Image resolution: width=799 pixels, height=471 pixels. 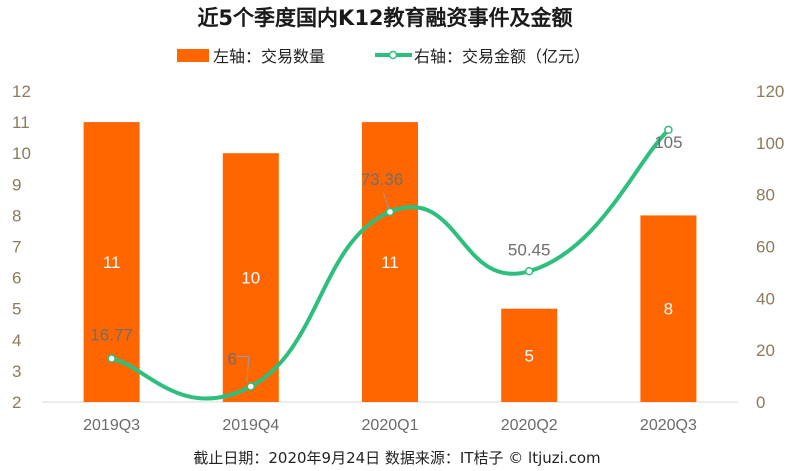 I want to click on y-right-tick-label: 0, so click(x=760, y=402).